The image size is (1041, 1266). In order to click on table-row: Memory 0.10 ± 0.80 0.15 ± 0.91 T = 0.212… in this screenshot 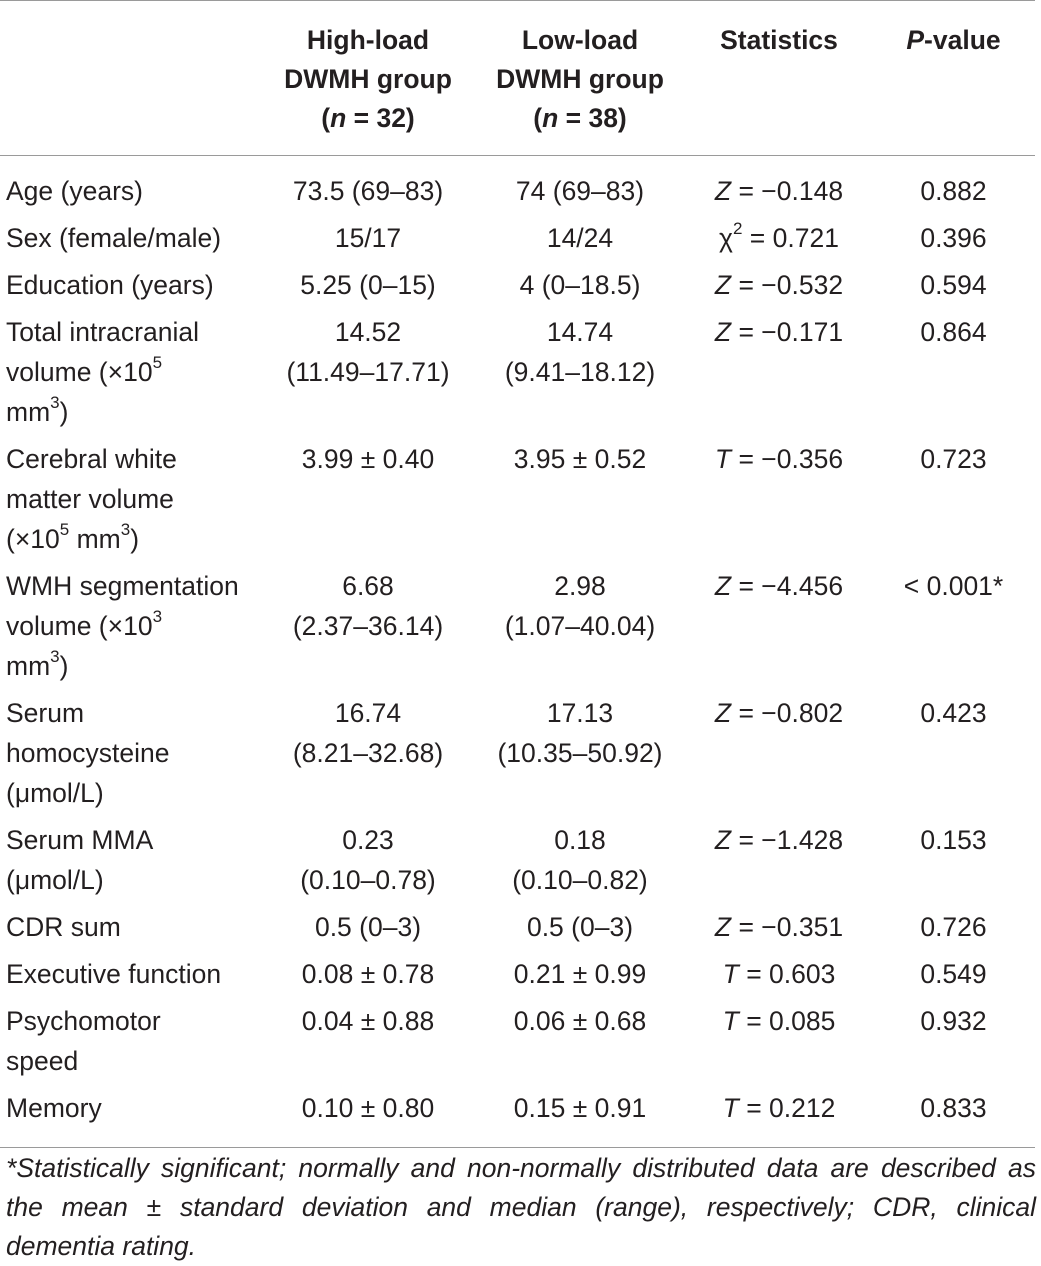, I will do `click(517, 1118)`.